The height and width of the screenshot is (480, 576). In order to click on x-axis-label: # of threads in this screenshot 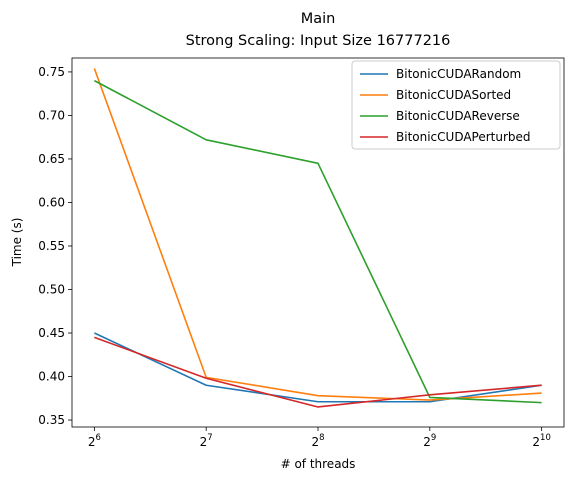, I will do `click(318, 464)`.